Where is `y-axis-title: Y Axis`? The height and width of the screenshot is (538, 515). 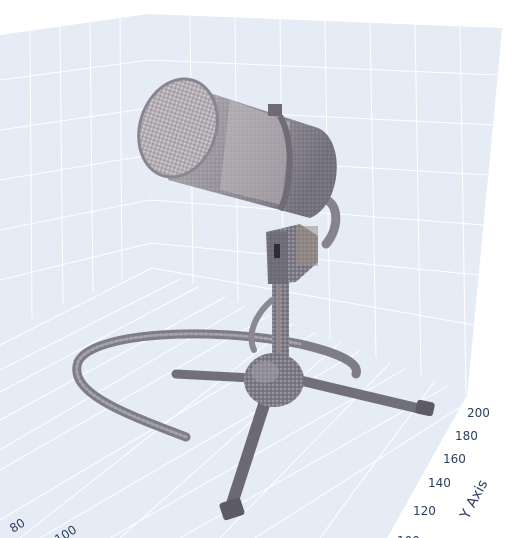
y-axis-title: Y Axis is located at coordinates (474, 500).